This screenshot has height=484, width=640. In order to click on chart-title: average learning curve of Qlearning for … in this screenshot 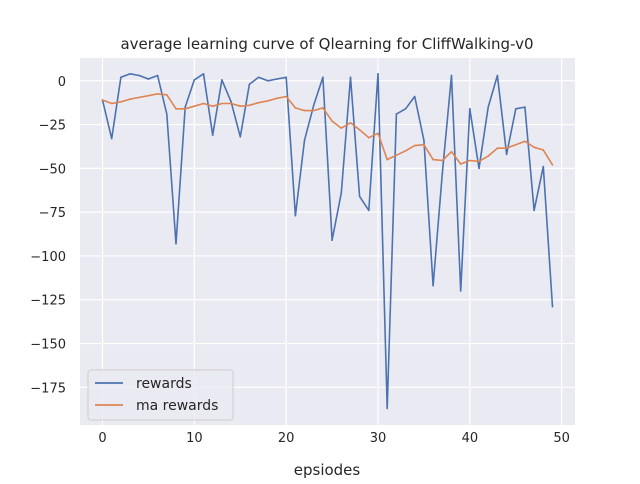, I will do `click(326, 44)`.